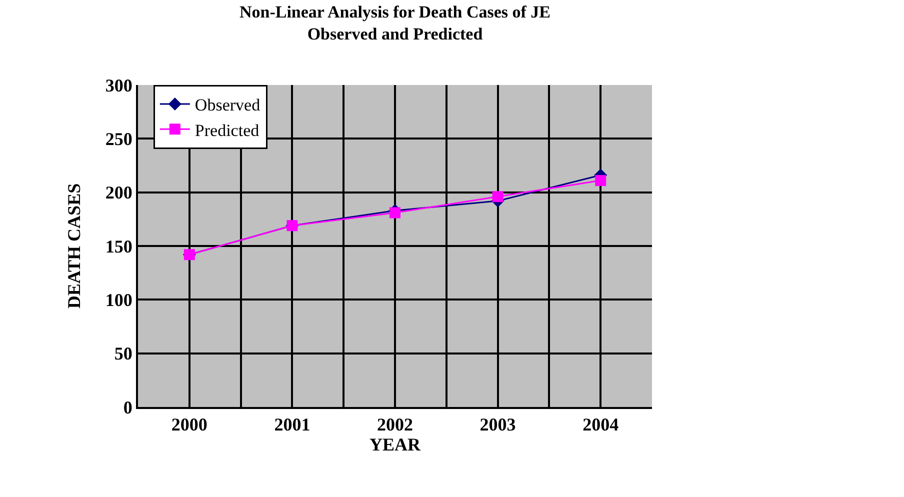 Image resolution: width=904 pixels, height=497 pixels. I want to click on x-tick-label: 2000, so click(189, 424).